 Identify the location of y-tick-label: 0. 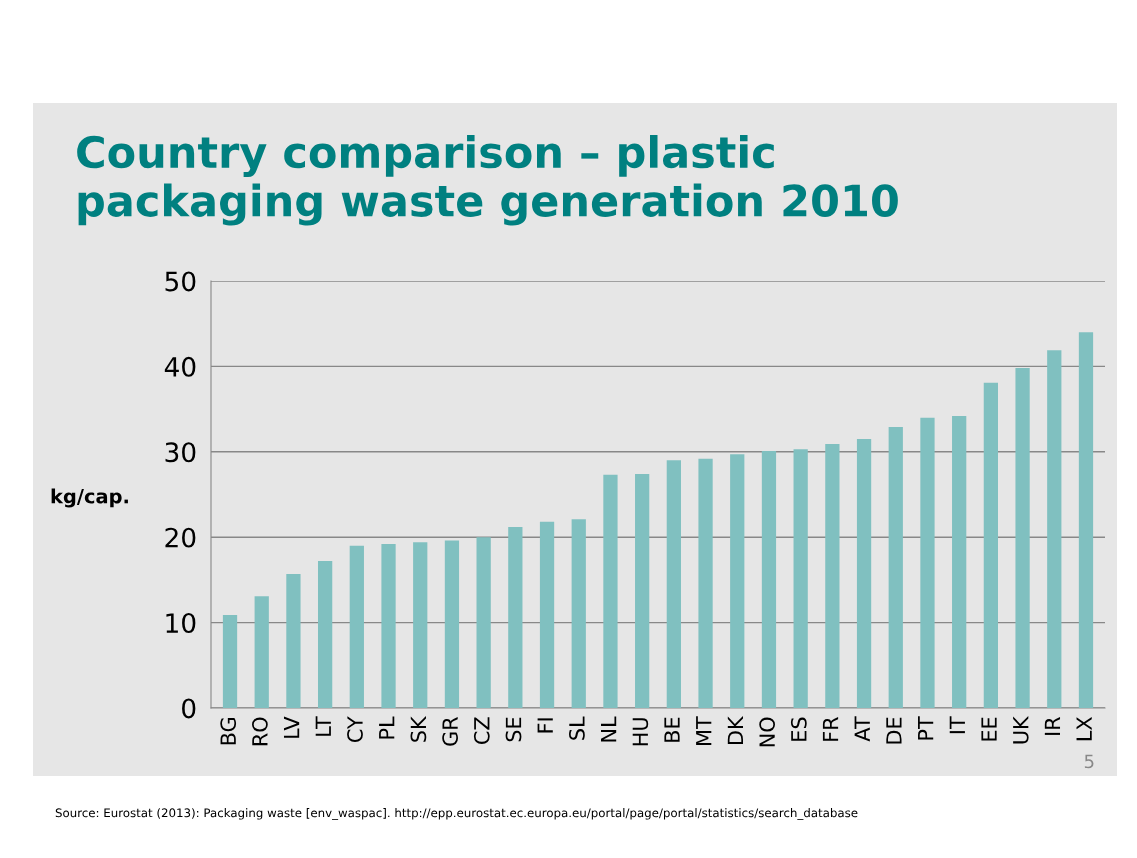
(189, 708).